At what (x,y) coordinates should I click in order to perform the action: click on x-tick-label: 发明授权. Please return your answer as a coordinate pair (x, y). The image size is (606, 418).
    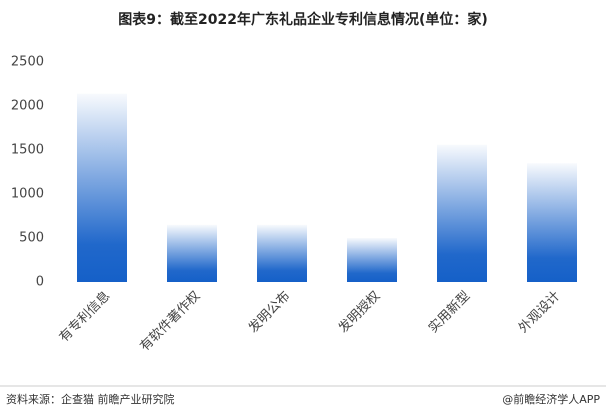
    Looking at the image, I should click on (359, 312).